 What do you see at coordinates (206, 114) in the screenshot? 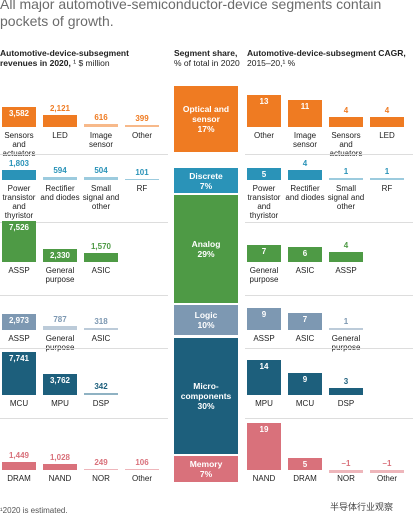
I see `segment-name: Optical and sensor` at bounding box center [206, 114].